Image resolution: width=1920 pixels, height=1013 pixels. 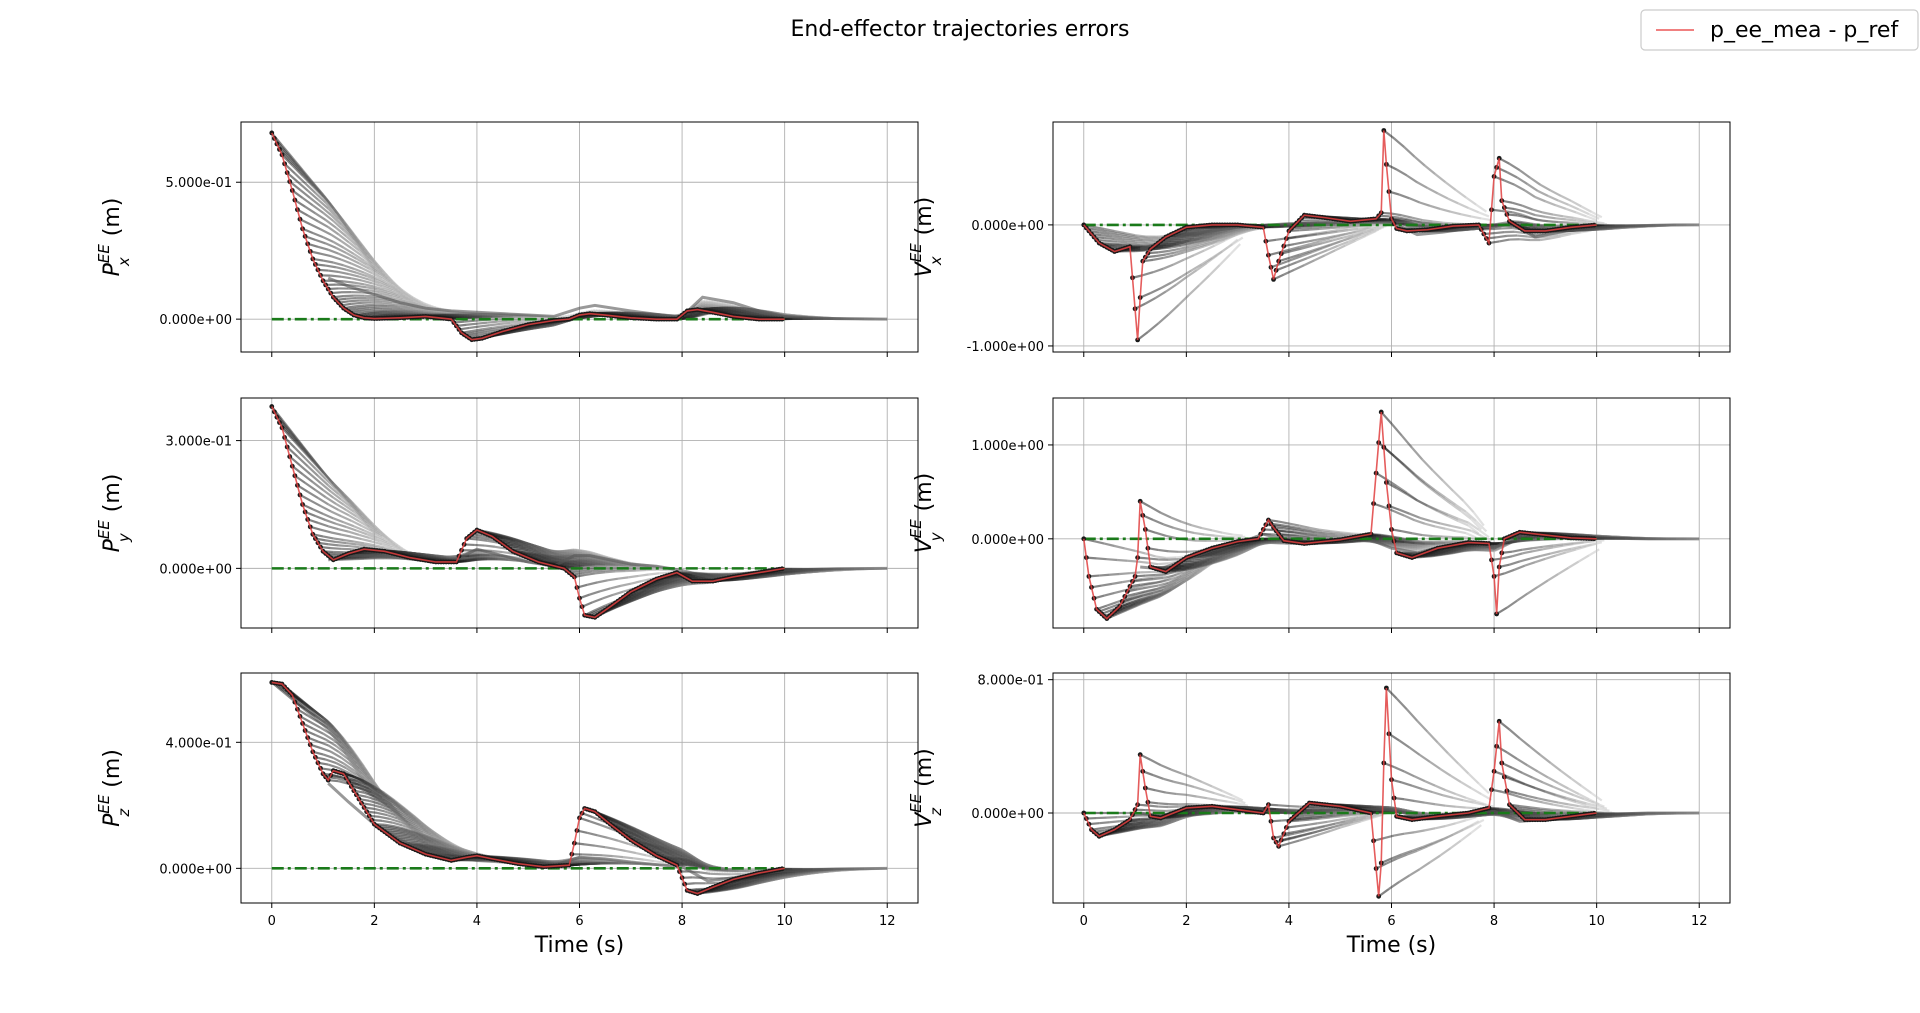 I want to click on y-tick-label: 0.000e+00, so click(x=195, y=320).